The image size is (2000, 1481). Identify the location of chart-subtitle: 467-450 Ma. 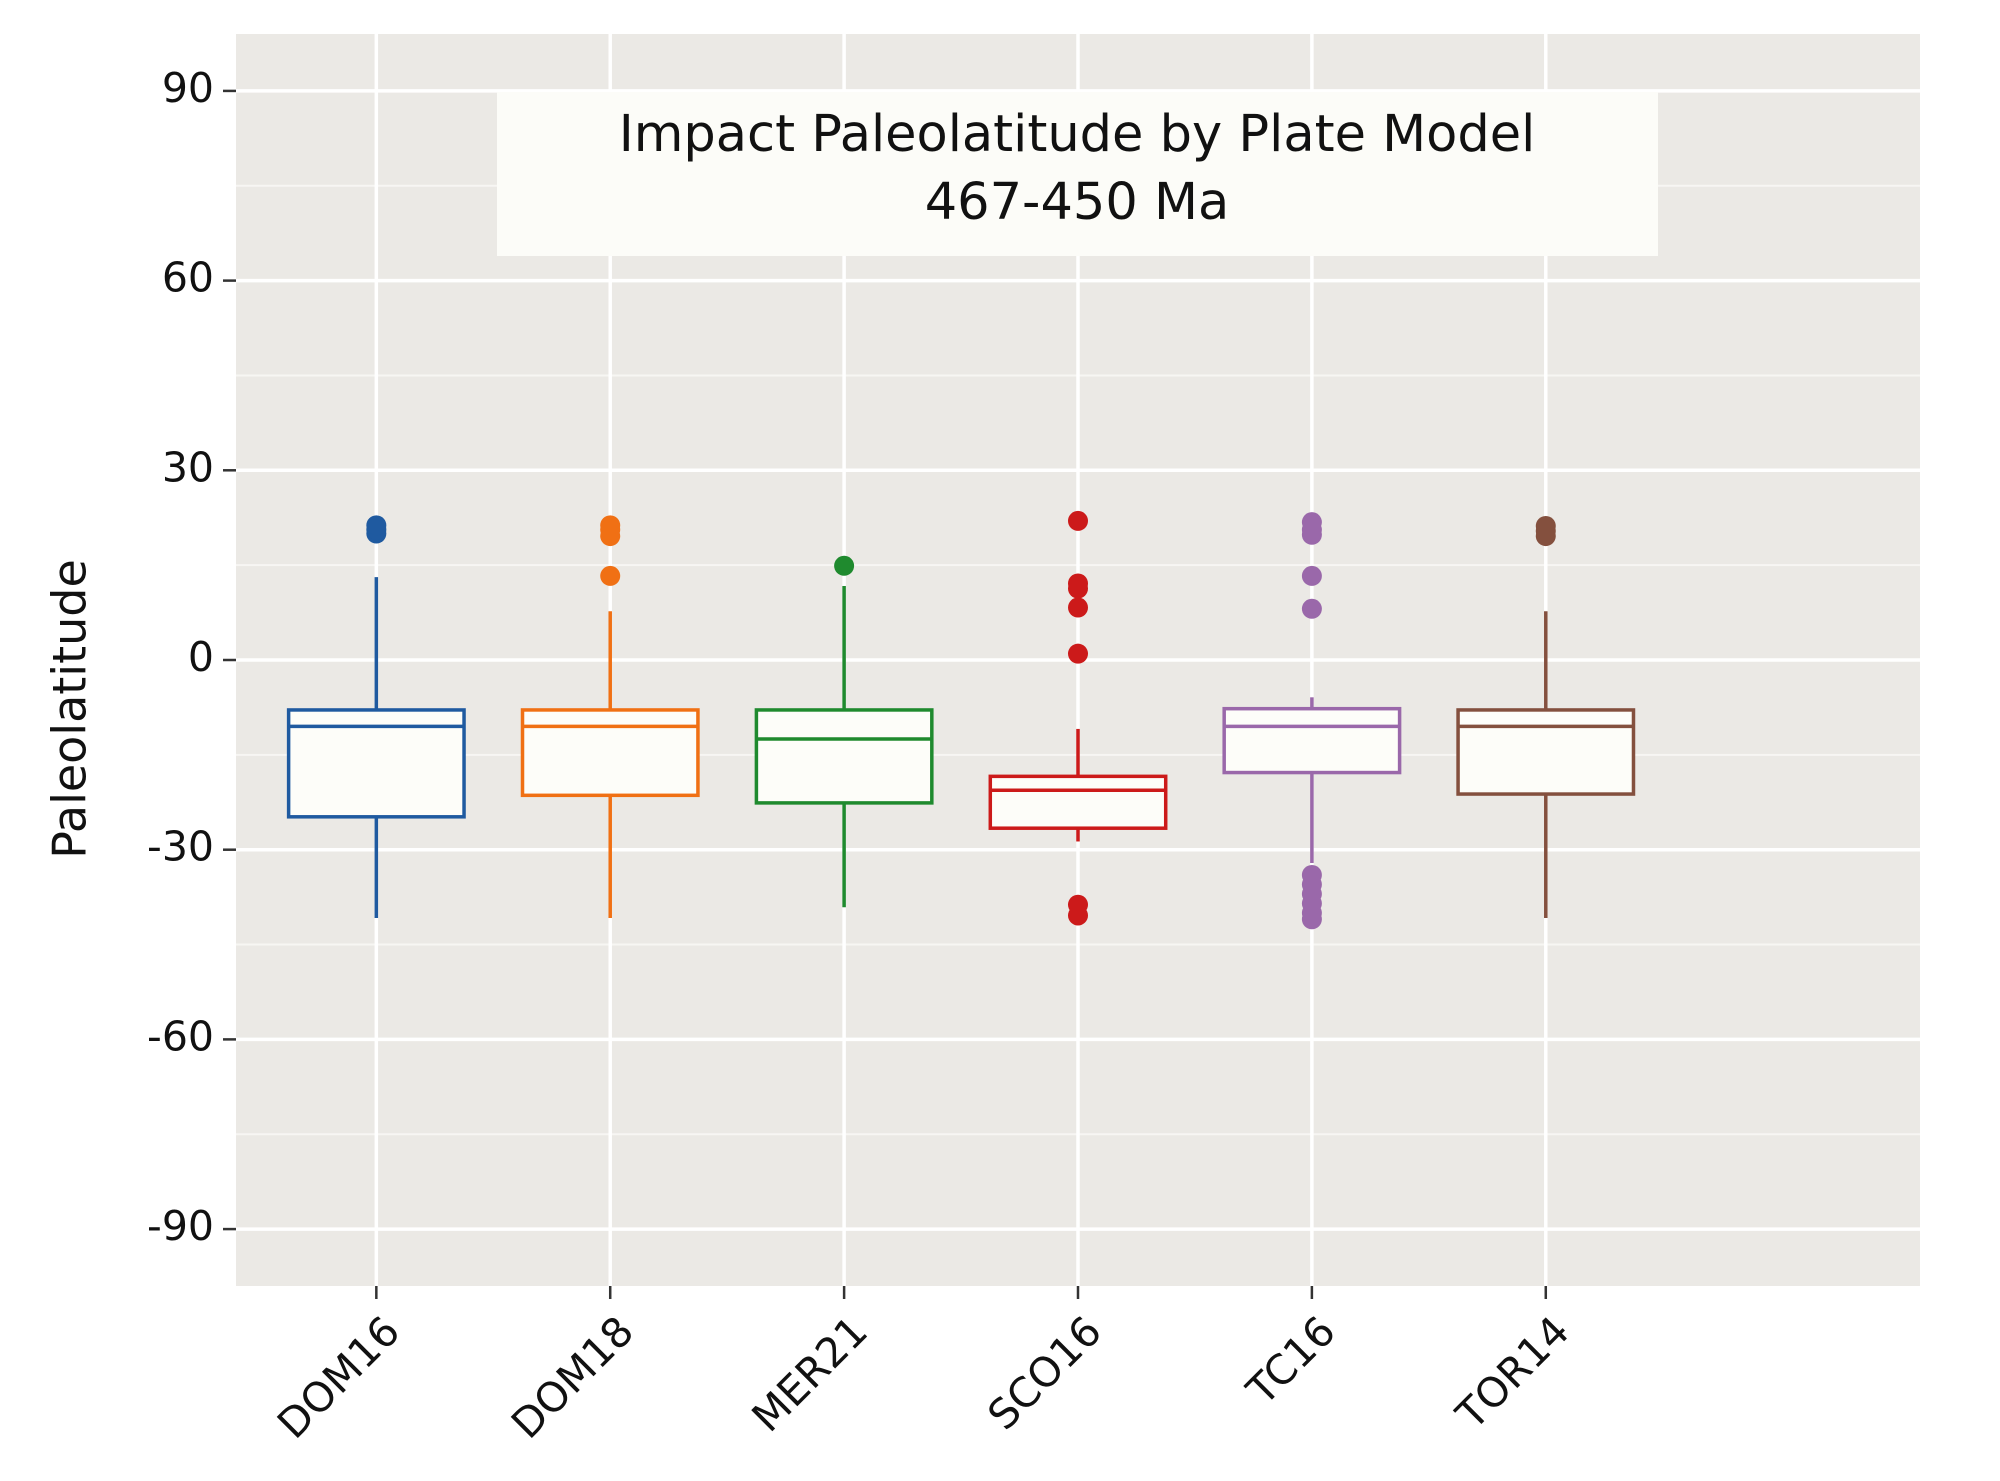
(1077, 202).